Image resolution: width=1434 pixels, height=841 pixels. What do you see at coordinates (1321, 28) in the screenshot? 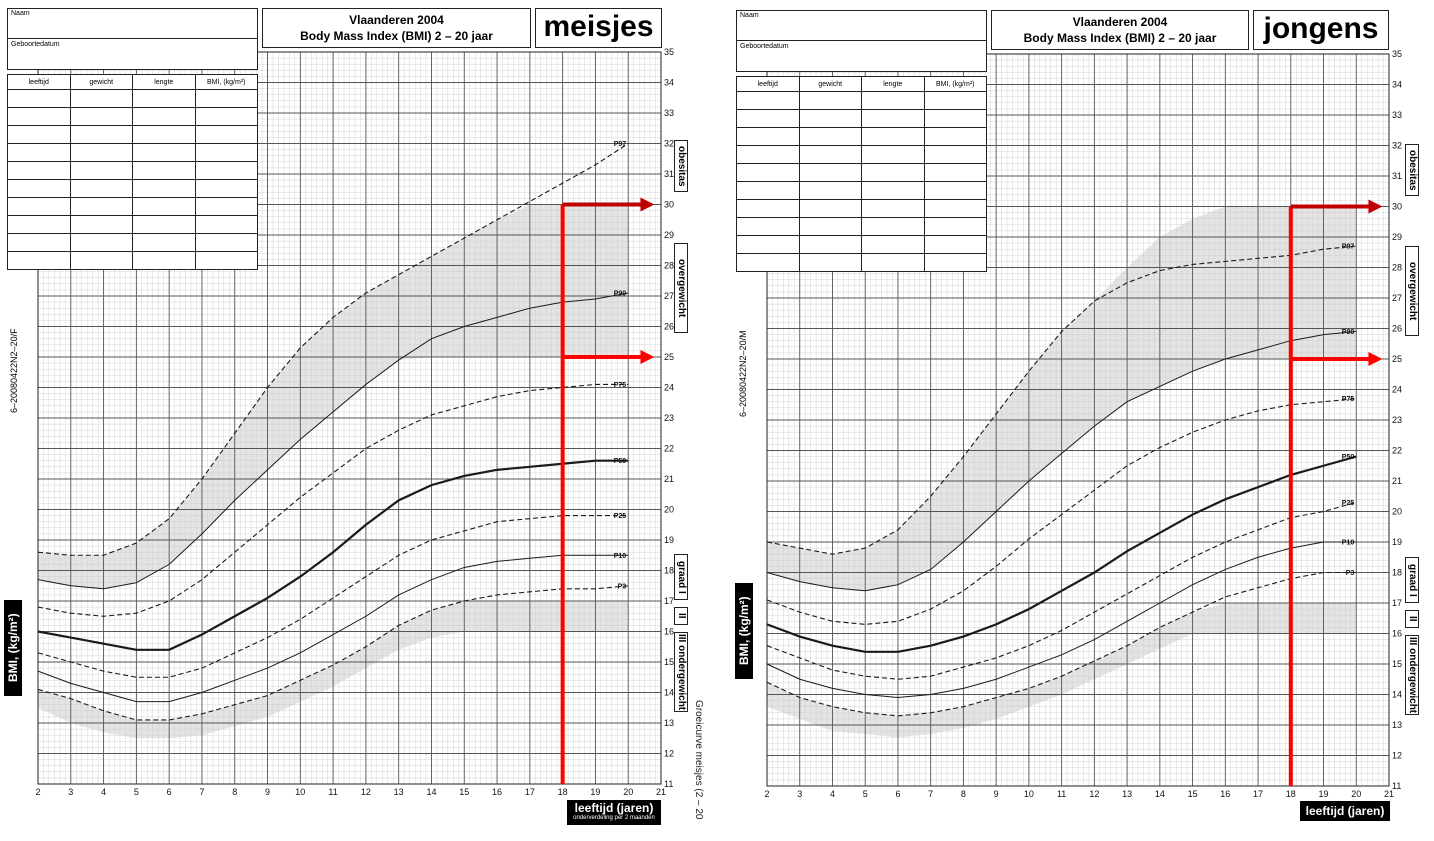
I see `sex-label: jongens` at bounding box center [1321, 28].